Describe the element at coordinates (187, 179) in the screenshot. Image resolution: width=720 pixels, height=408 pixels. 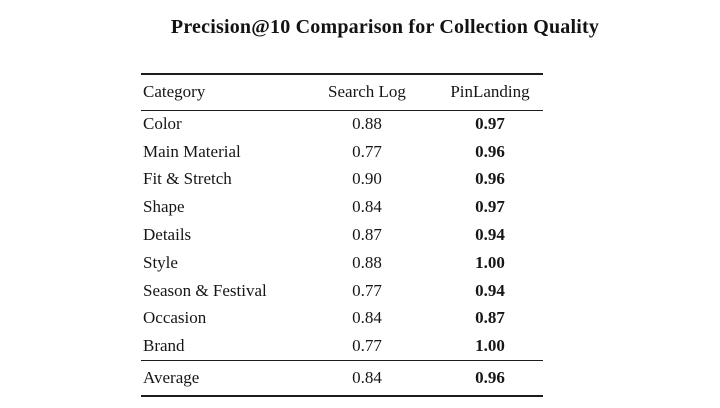
I see `category-cell: Fit & Stretch` at that location.